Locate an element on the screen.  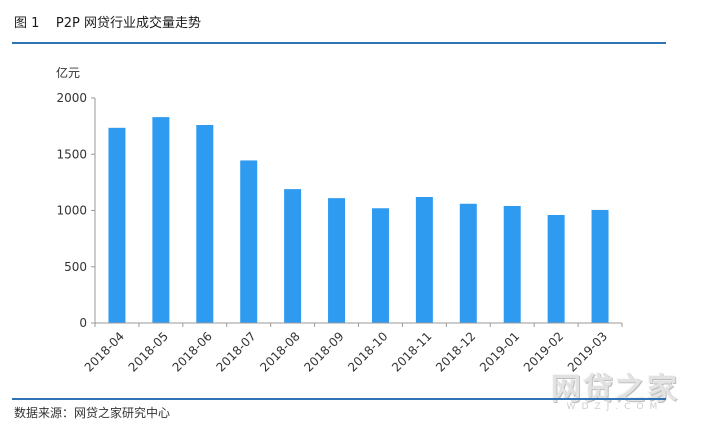
y-axis-ticks: 0 500 1000 1500 2000 is located at coordinates (75, 210).